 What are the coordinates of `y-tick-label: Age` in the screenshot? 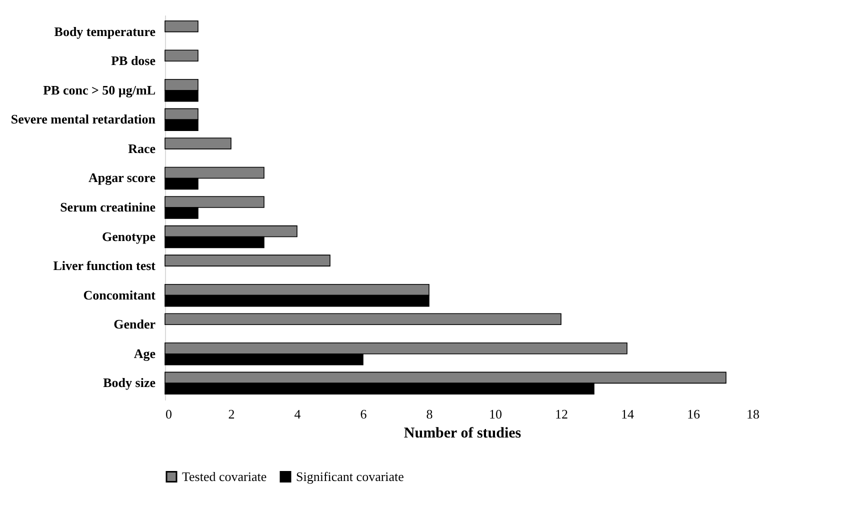 It's located at (145, 353).